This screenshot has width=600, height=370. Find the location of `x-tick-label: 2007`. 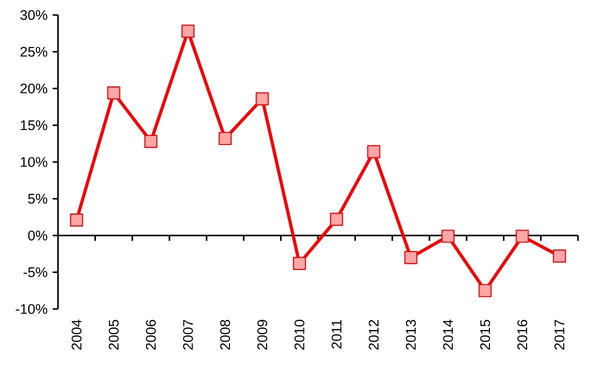

x-tick-label: 2007 is located at coordinates (188, 335).